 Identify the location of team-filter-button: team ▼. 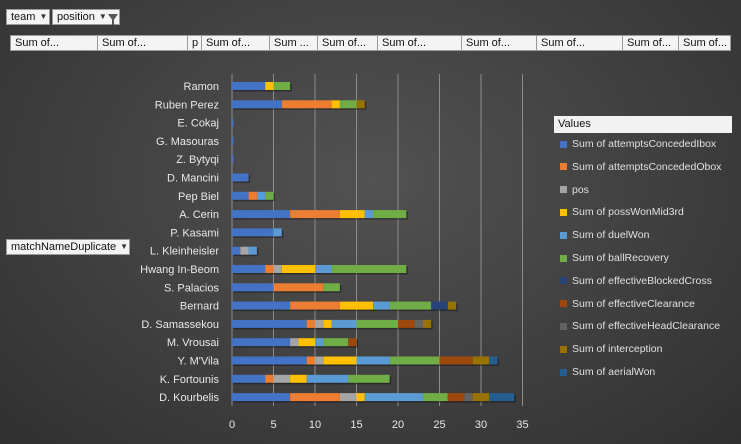
(28, 17).